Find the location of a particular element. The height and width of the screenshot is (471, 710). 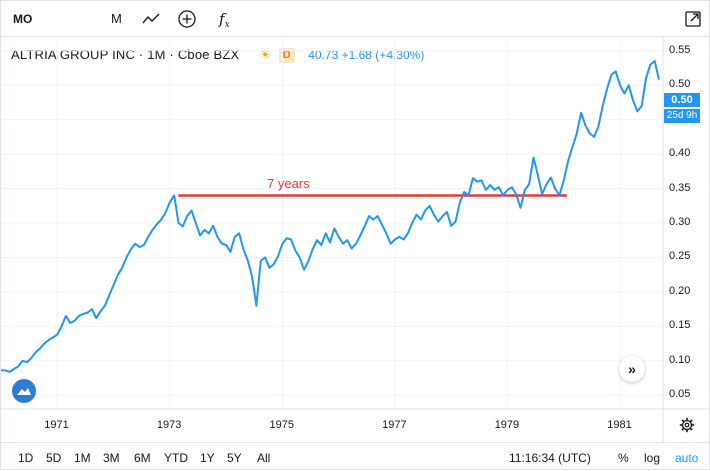

logo-mountain-icon is located at coordinates (24, 391).